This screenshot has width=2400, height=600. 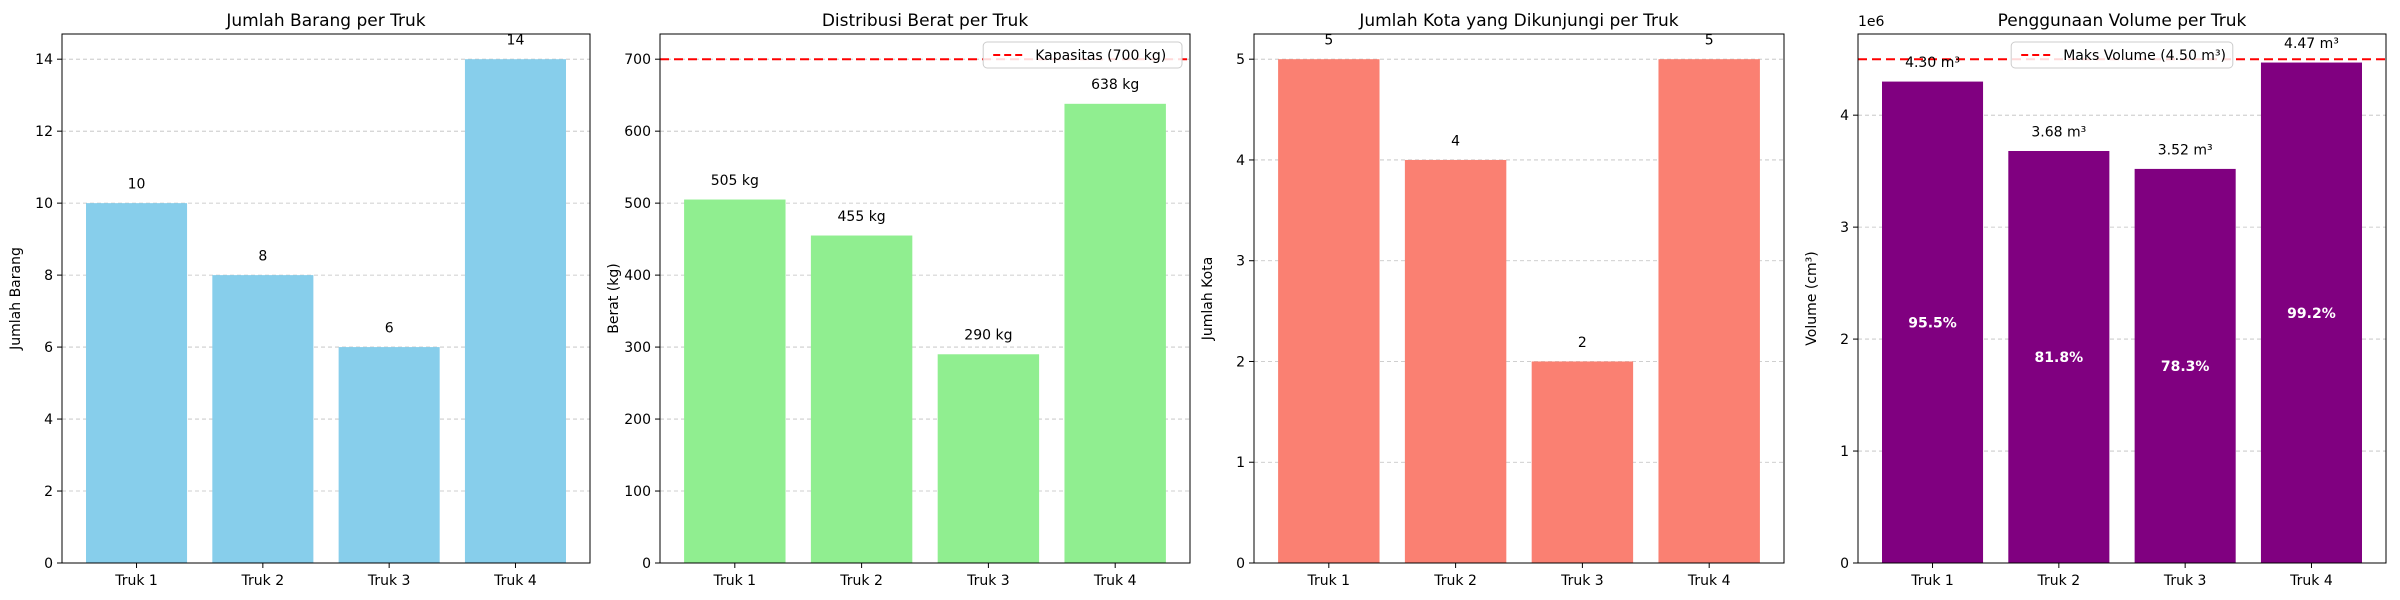 I want to click on legend: Kapasitas (700 kg), so click(x=1082, y=55).